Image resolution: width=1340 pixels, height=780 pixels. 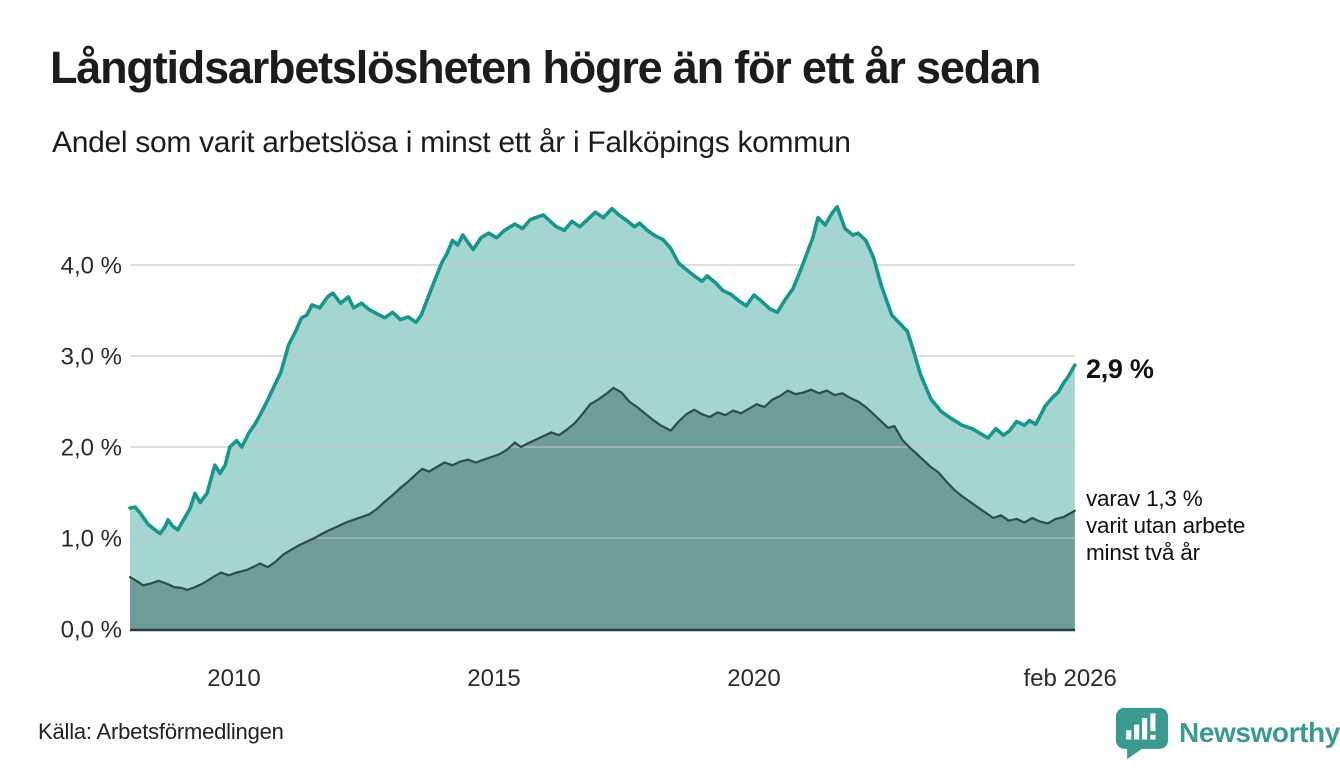 What do you see at coordinates (91, 630) in the screenshot?
I see `y-tick-label: 0,0 %` at bounding box center [91, 630].